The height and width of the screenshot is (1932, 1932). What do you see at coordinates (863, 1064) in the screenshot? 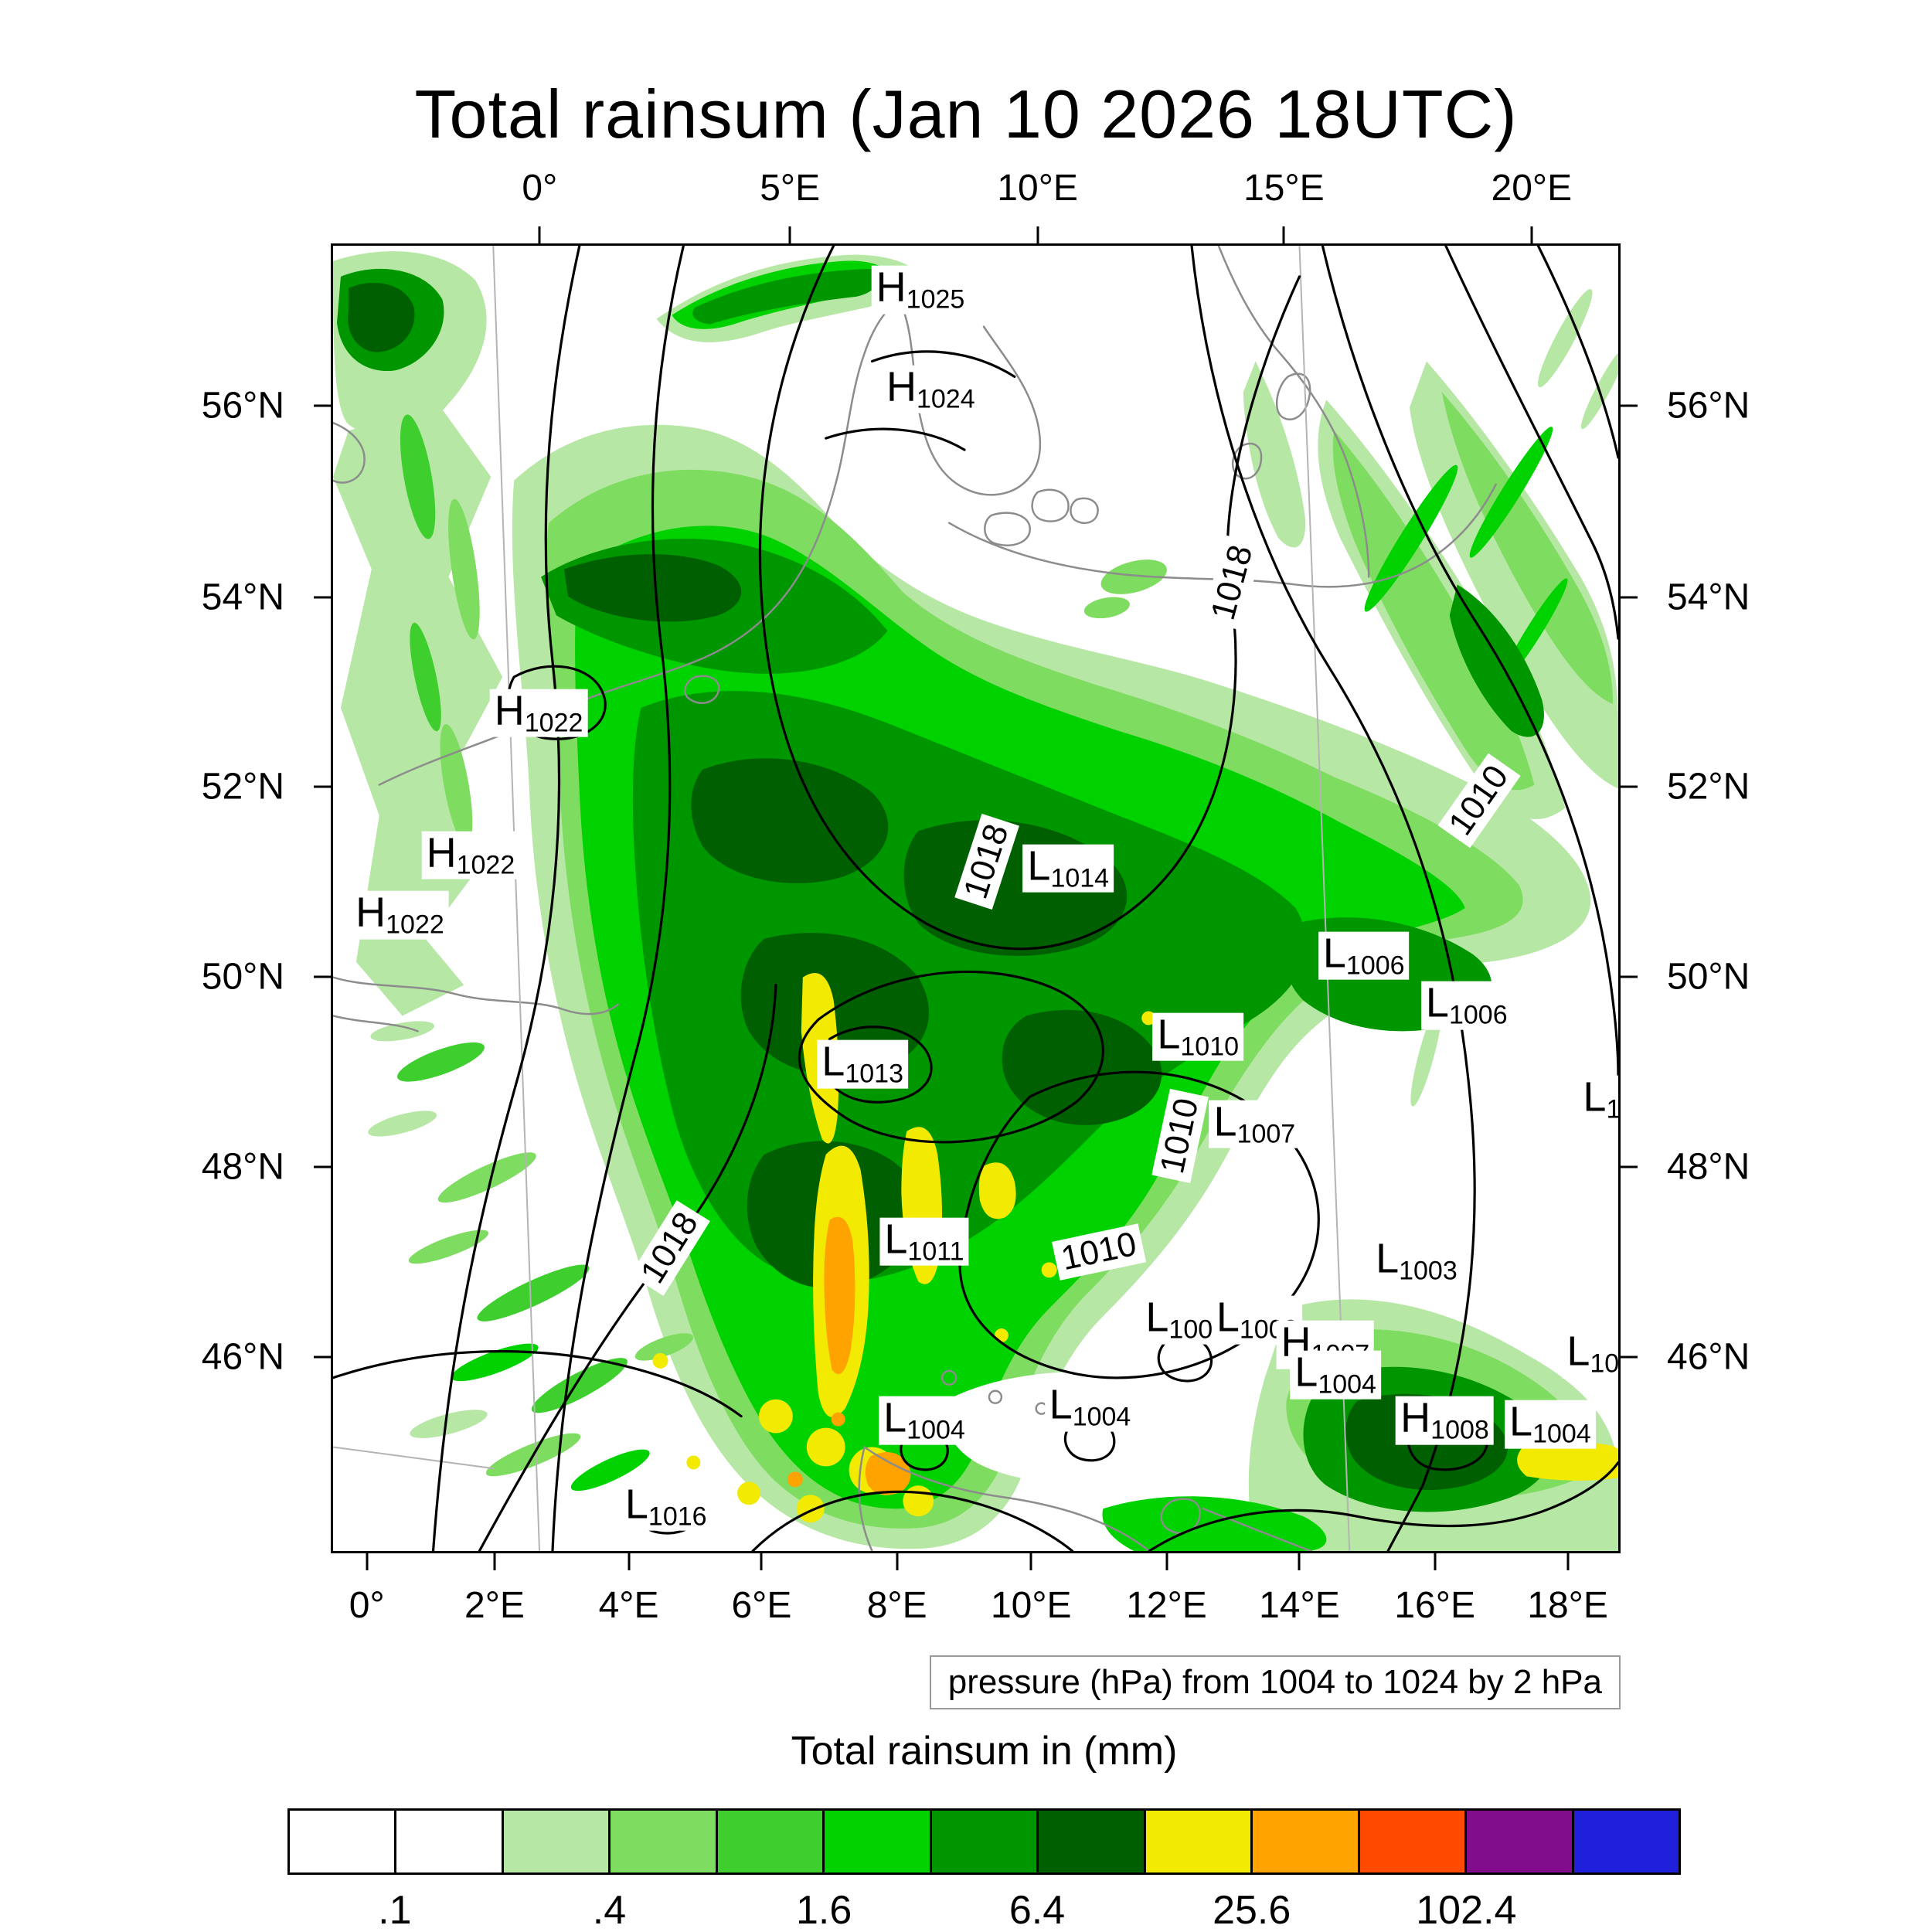
I see `pressure-center-label: L1013` at bounding box center [863, 1064].